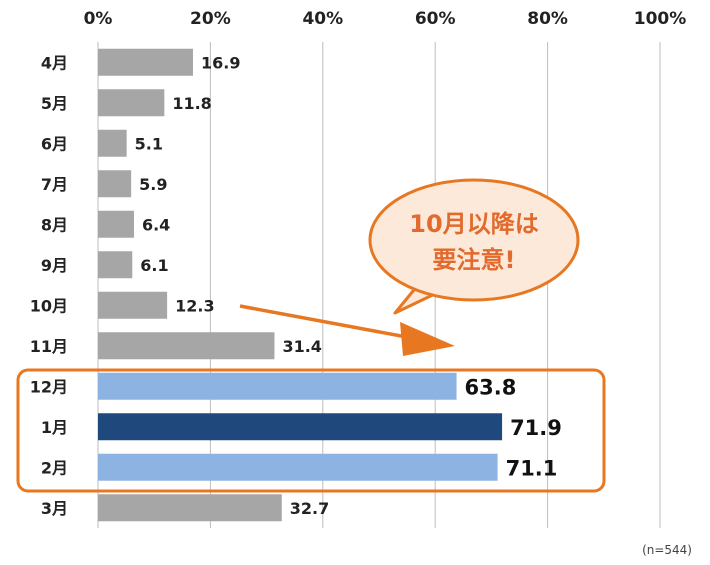 This screenshot has width=710, height=565. Describe the element at coordinates (435, 19) in the screenshot. I see `x-tick-label: 60%` at that location.